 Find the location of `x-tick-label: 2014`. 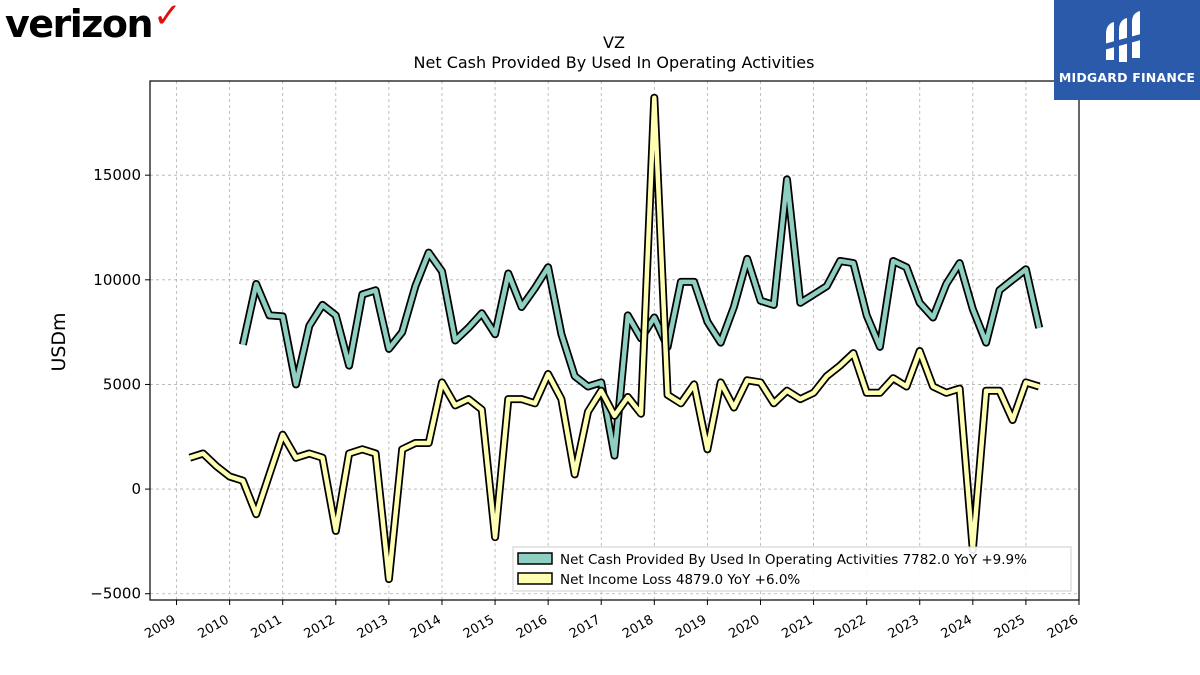

x-tick-label: 2014 is located at coordinates (426, 627).